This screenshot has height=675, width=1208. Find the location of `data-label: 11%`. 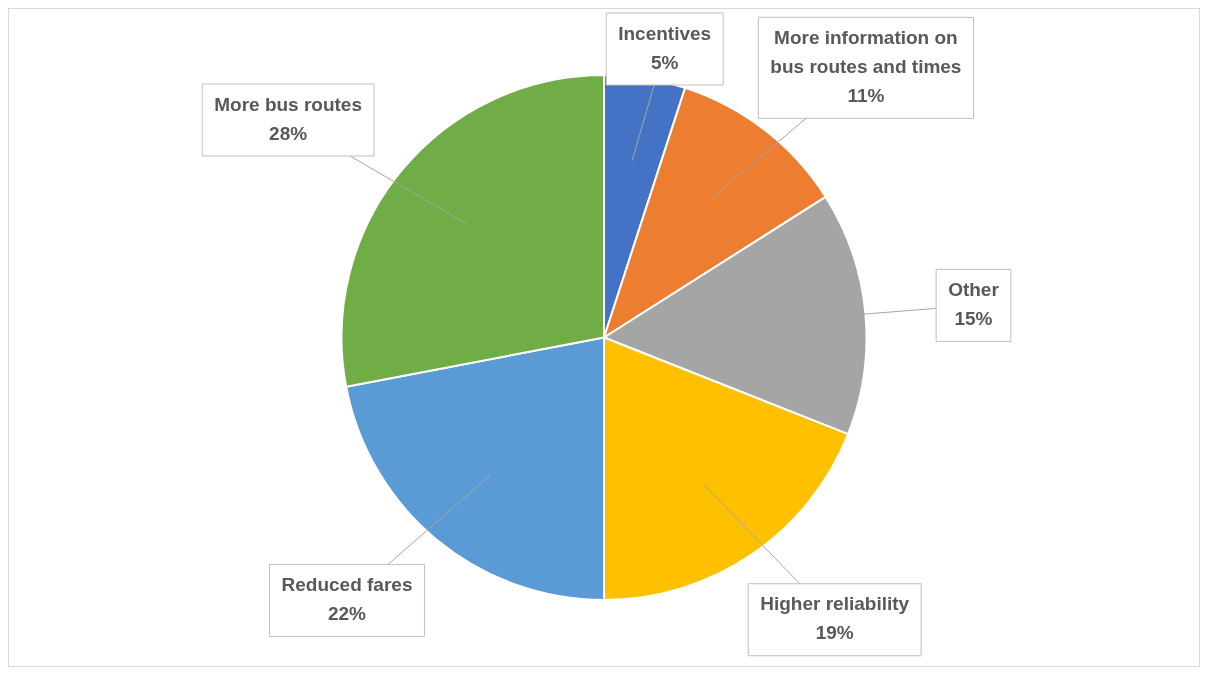

data-label: 11% is located at coordinates (866, 96).